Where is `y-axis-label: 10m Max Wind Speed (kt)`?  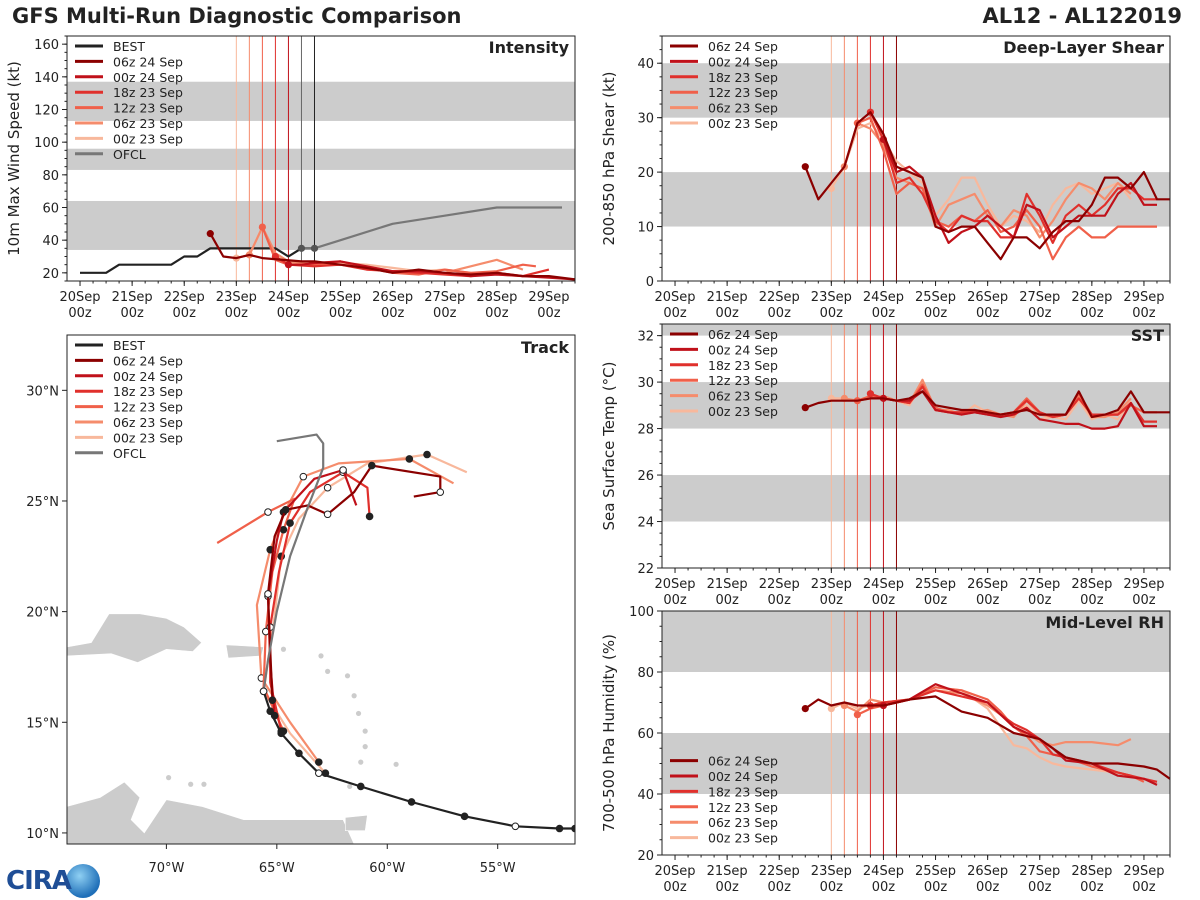
y-axis-label: 10m Max Wind Speed (kt) is located at coordinates (14, 158).